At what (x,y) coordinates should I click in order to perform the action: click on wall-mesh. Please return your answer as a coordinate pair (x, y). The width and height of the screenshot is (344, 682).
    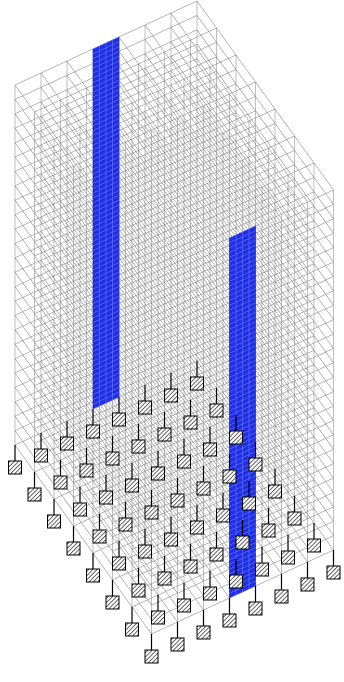
    Looking at the image, I should click on (106, 223).